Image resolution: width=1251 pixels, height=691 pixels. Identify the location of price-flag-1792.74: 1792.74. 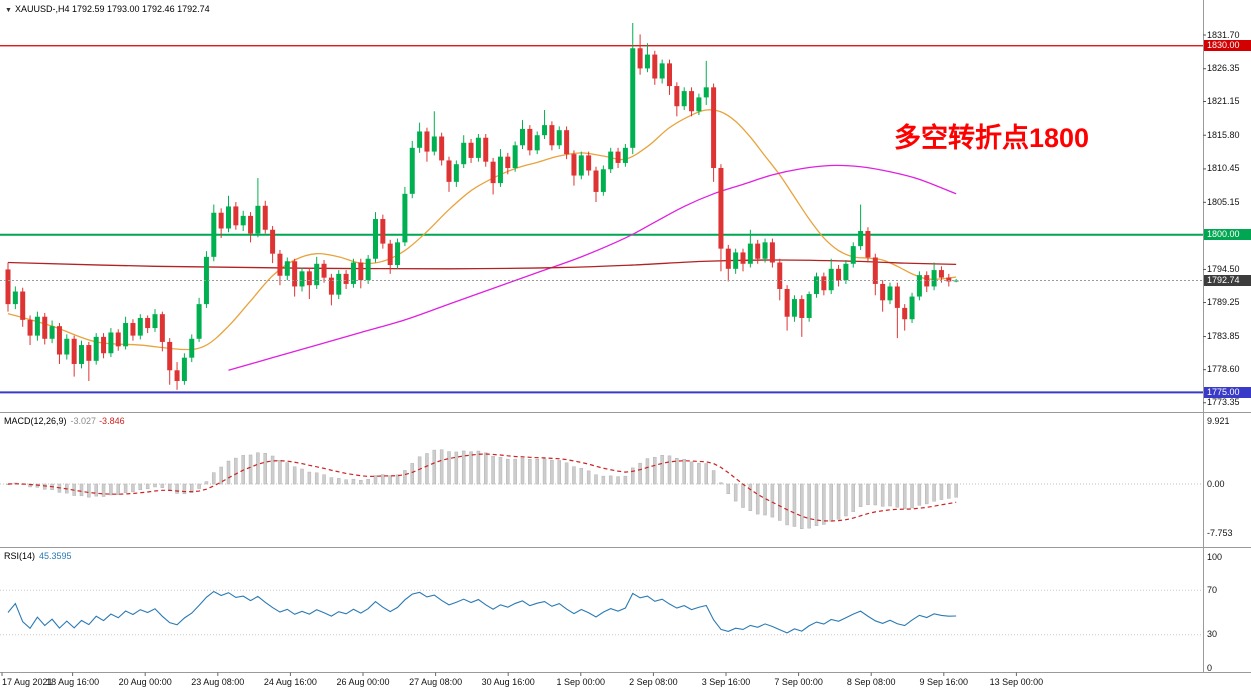
(1227, 281).